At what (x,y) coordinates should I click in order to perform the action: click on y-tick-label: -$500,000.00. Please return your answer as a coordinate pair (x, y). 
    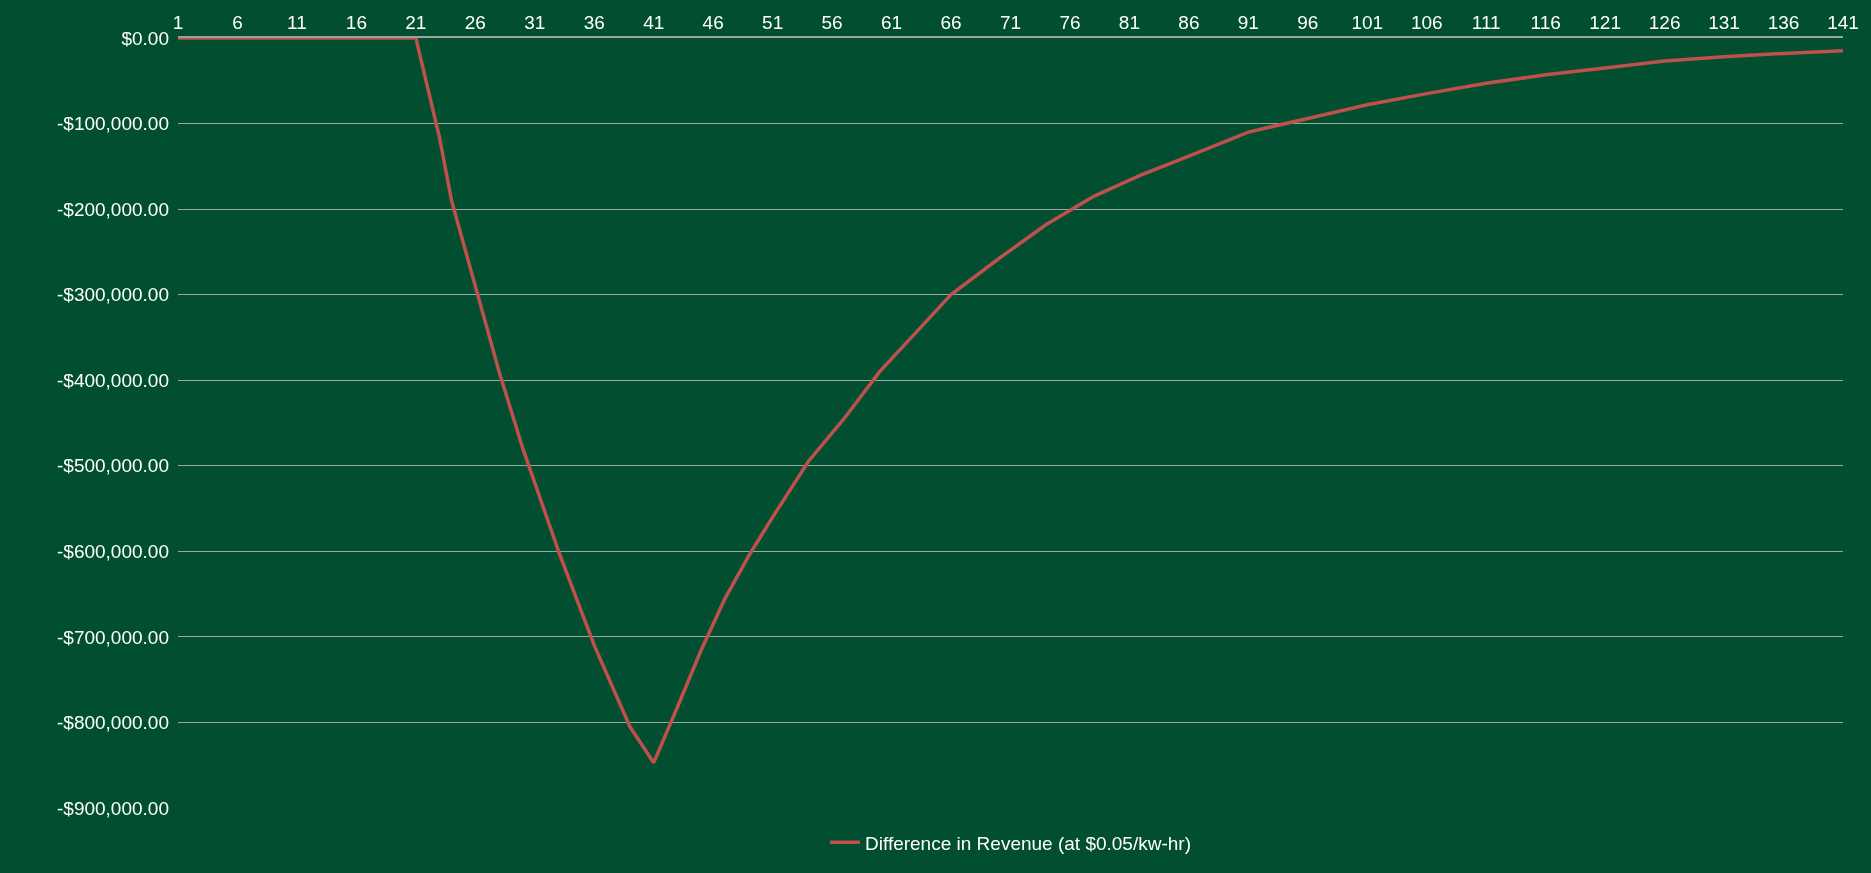
    Looking at the image, I should click on (113, 466).